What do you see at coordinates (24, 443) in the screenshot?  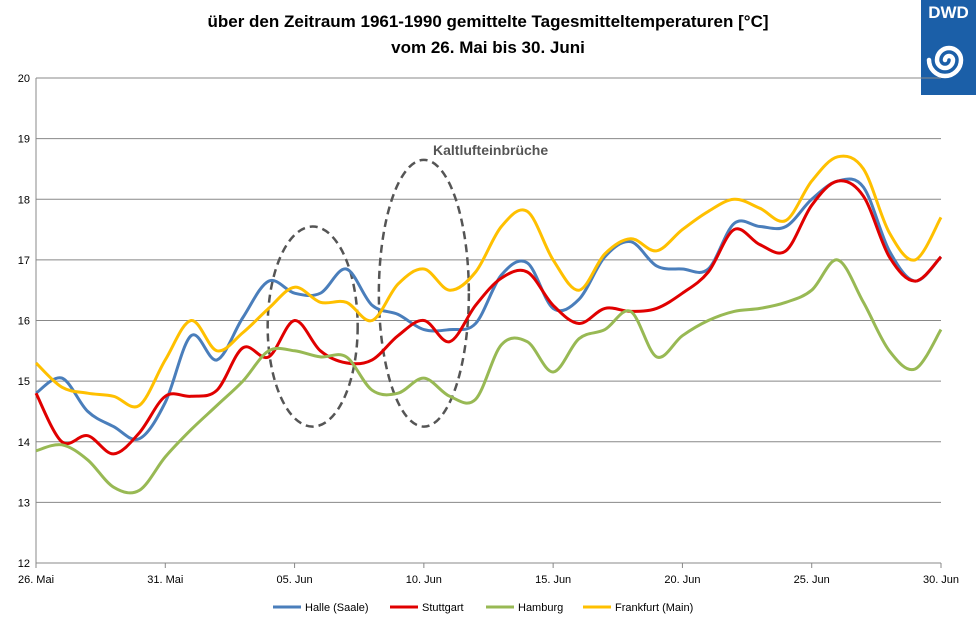 I see `y-tick-label: 14` at bounding box center [24, 443].